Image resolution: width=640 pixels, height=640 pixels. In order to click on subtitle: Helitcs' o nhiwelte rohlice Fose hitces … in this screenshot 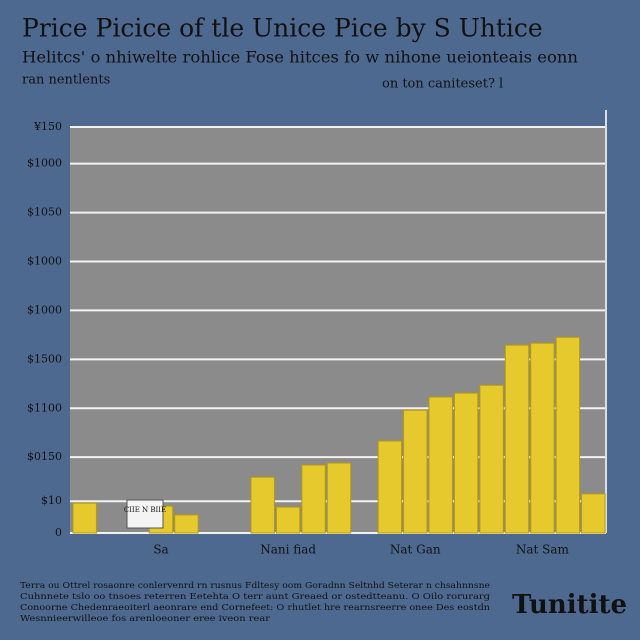, I will do `click(300, 57)`.